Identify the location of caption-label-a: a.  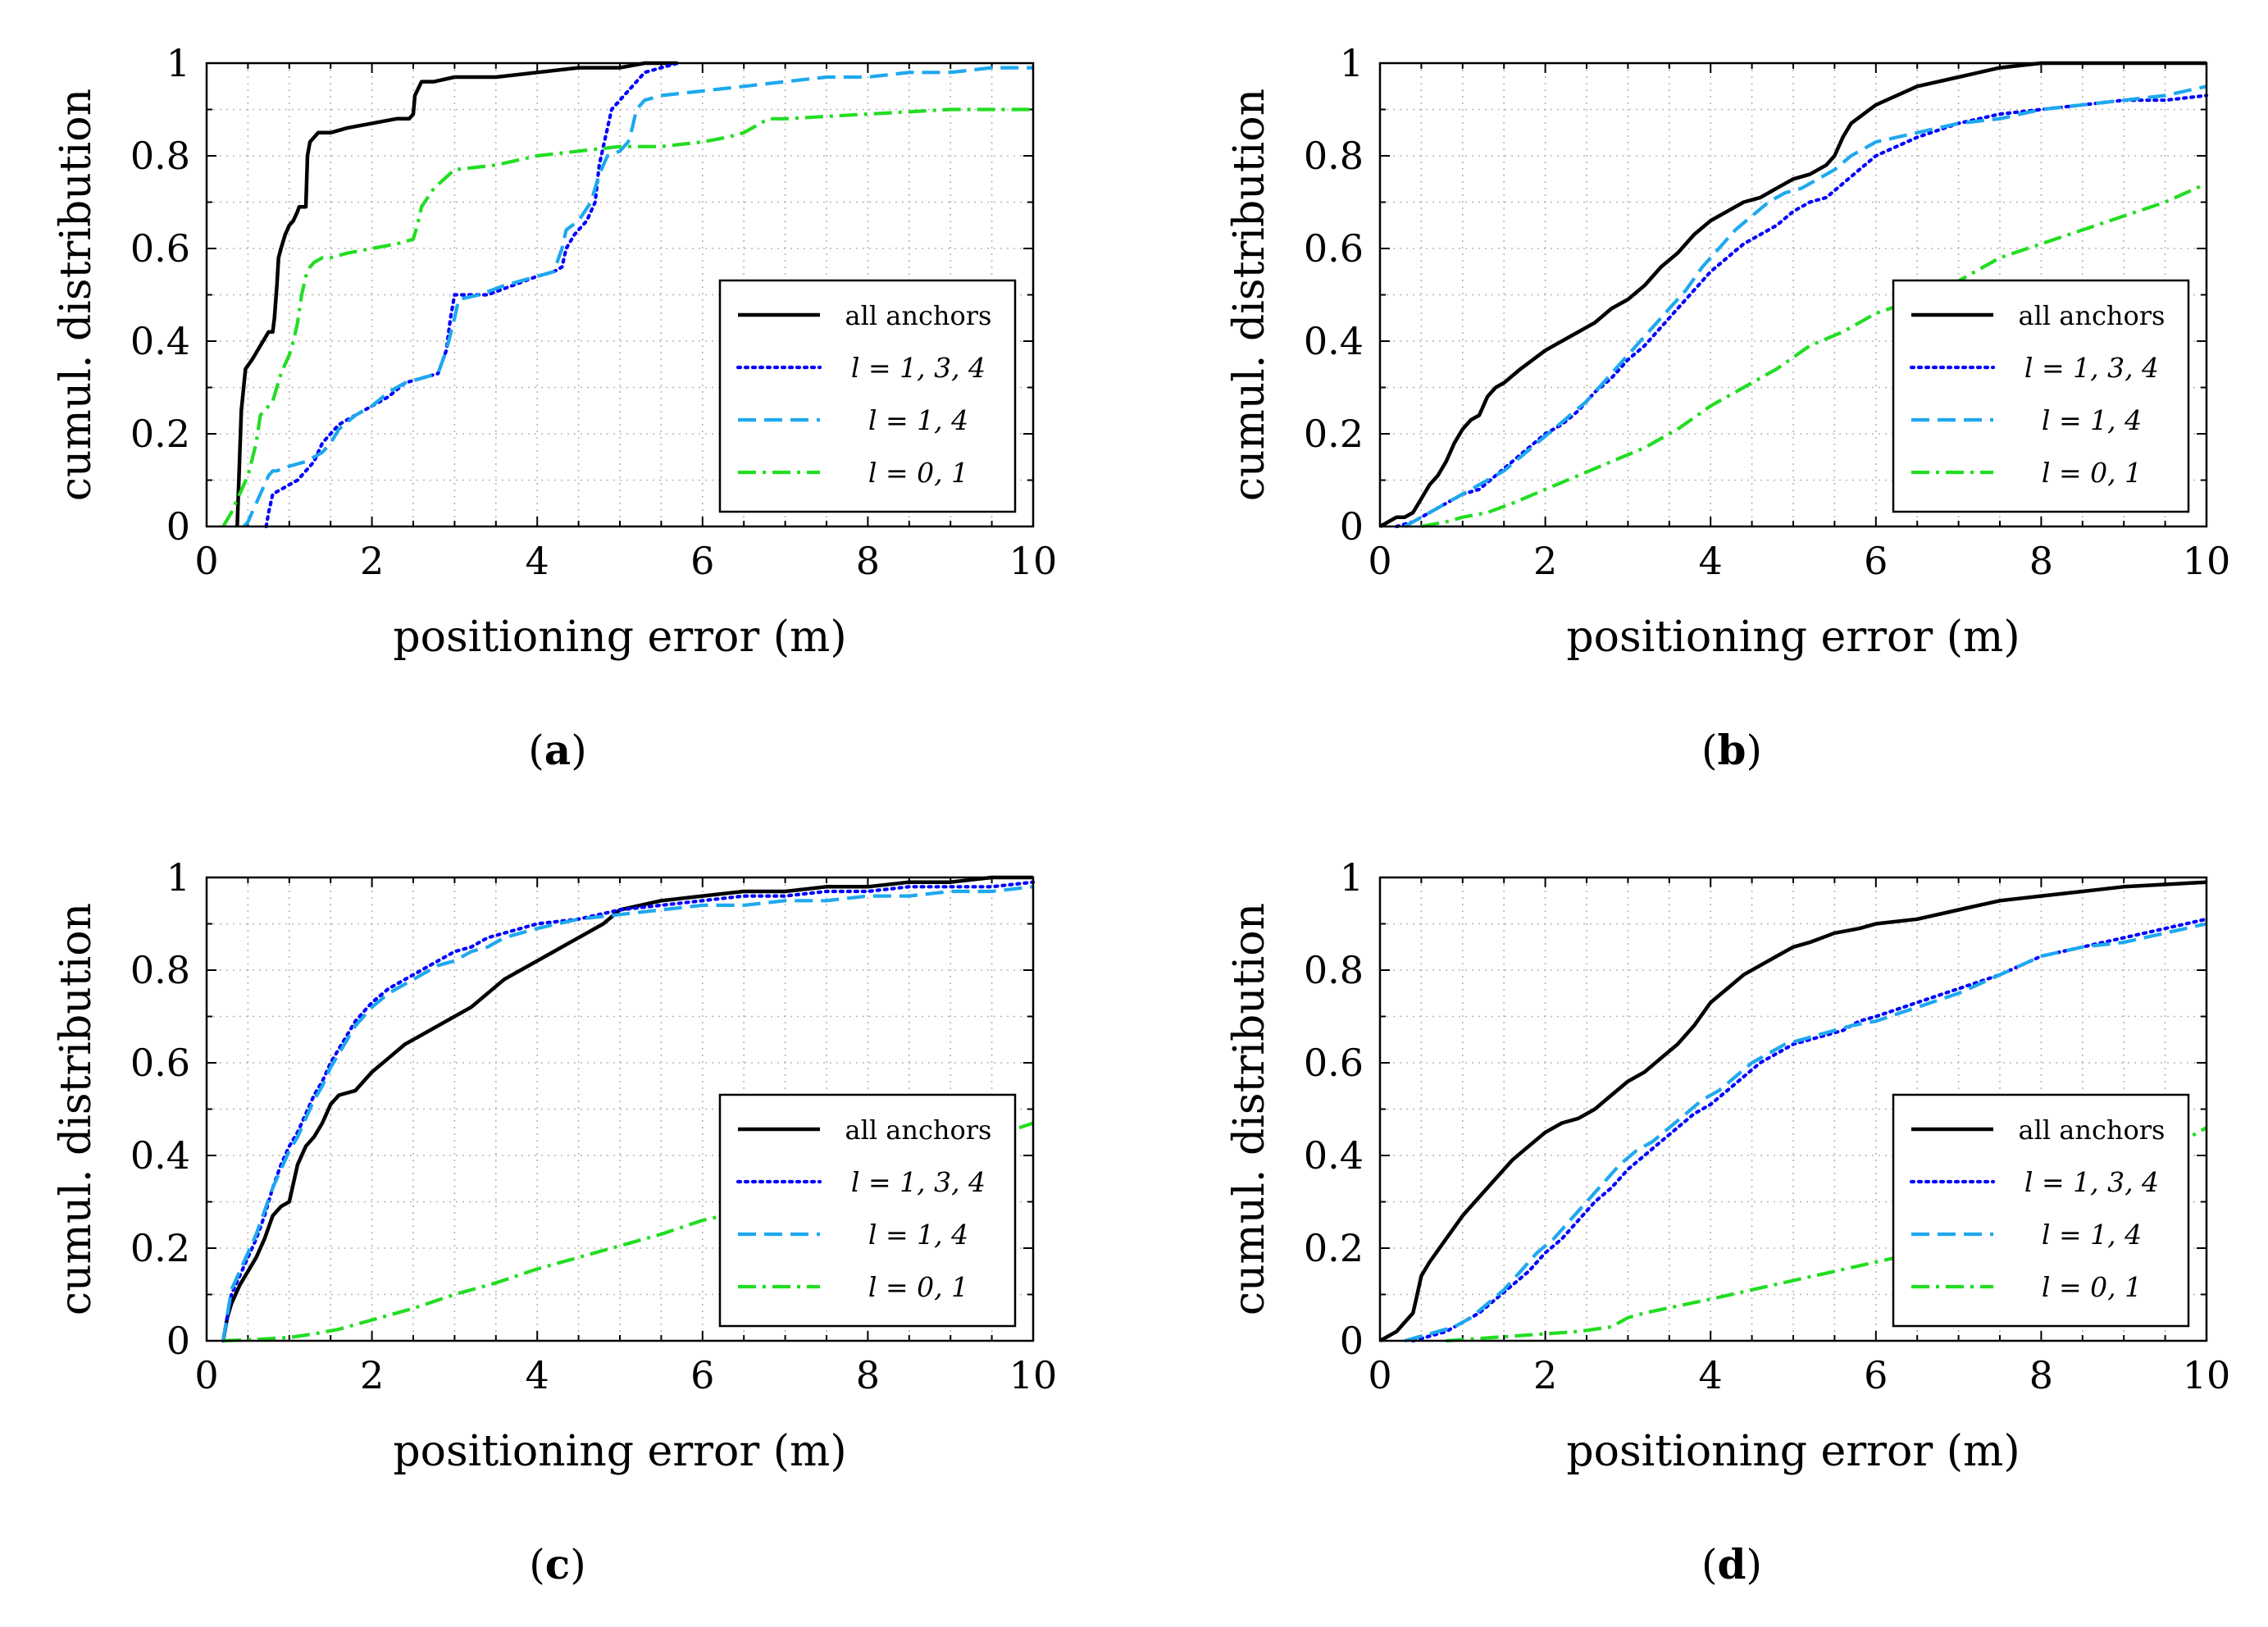
(558, 750).